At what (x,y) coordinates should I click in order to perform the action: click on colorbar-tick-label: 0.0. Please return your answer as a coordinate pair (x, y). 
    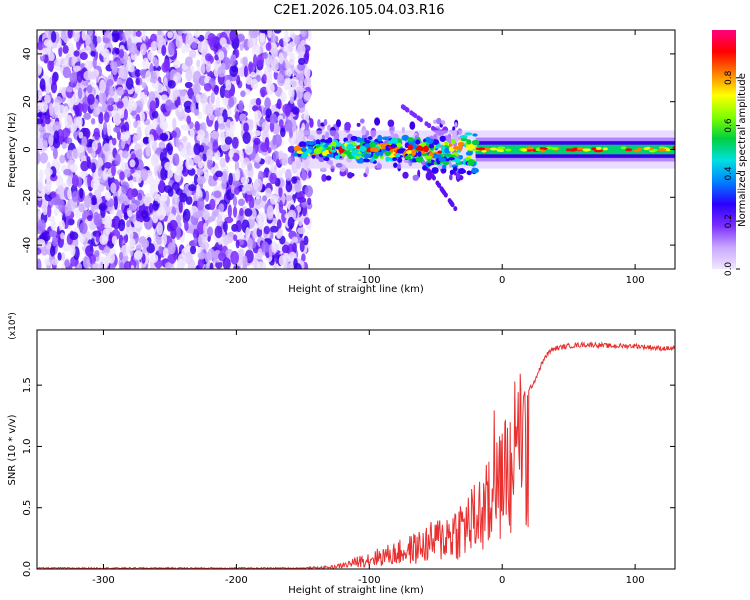
    Looking at the image, I should click on (729, 269).